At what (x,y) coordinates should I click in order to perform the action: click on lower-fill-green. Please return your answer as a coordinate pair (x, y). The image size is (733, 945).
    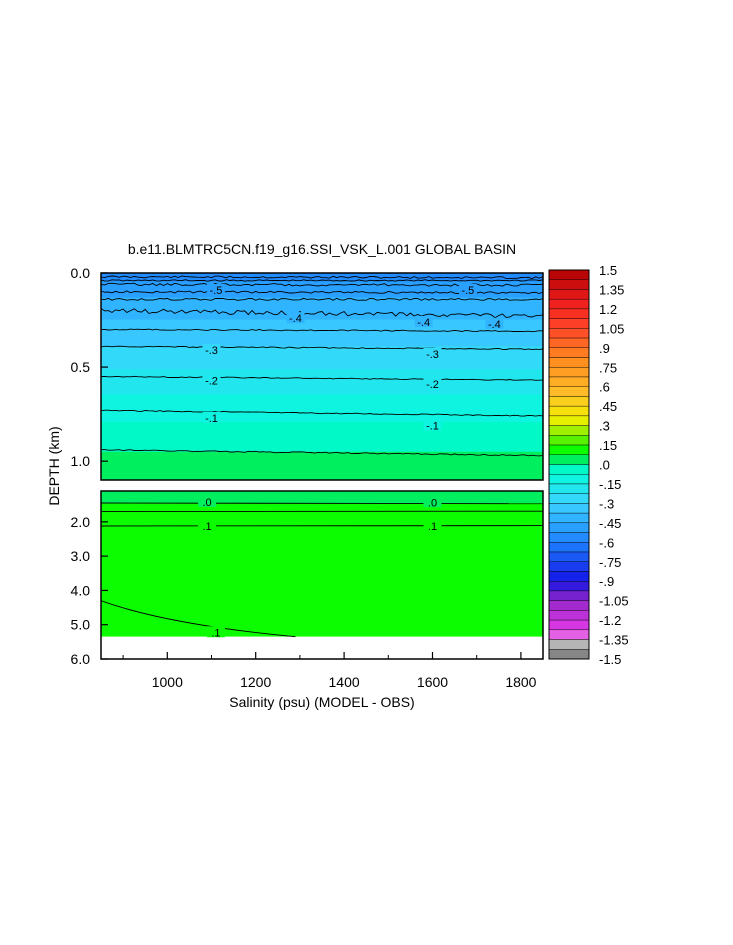
    Looking at the image, I should click on (322, 570).